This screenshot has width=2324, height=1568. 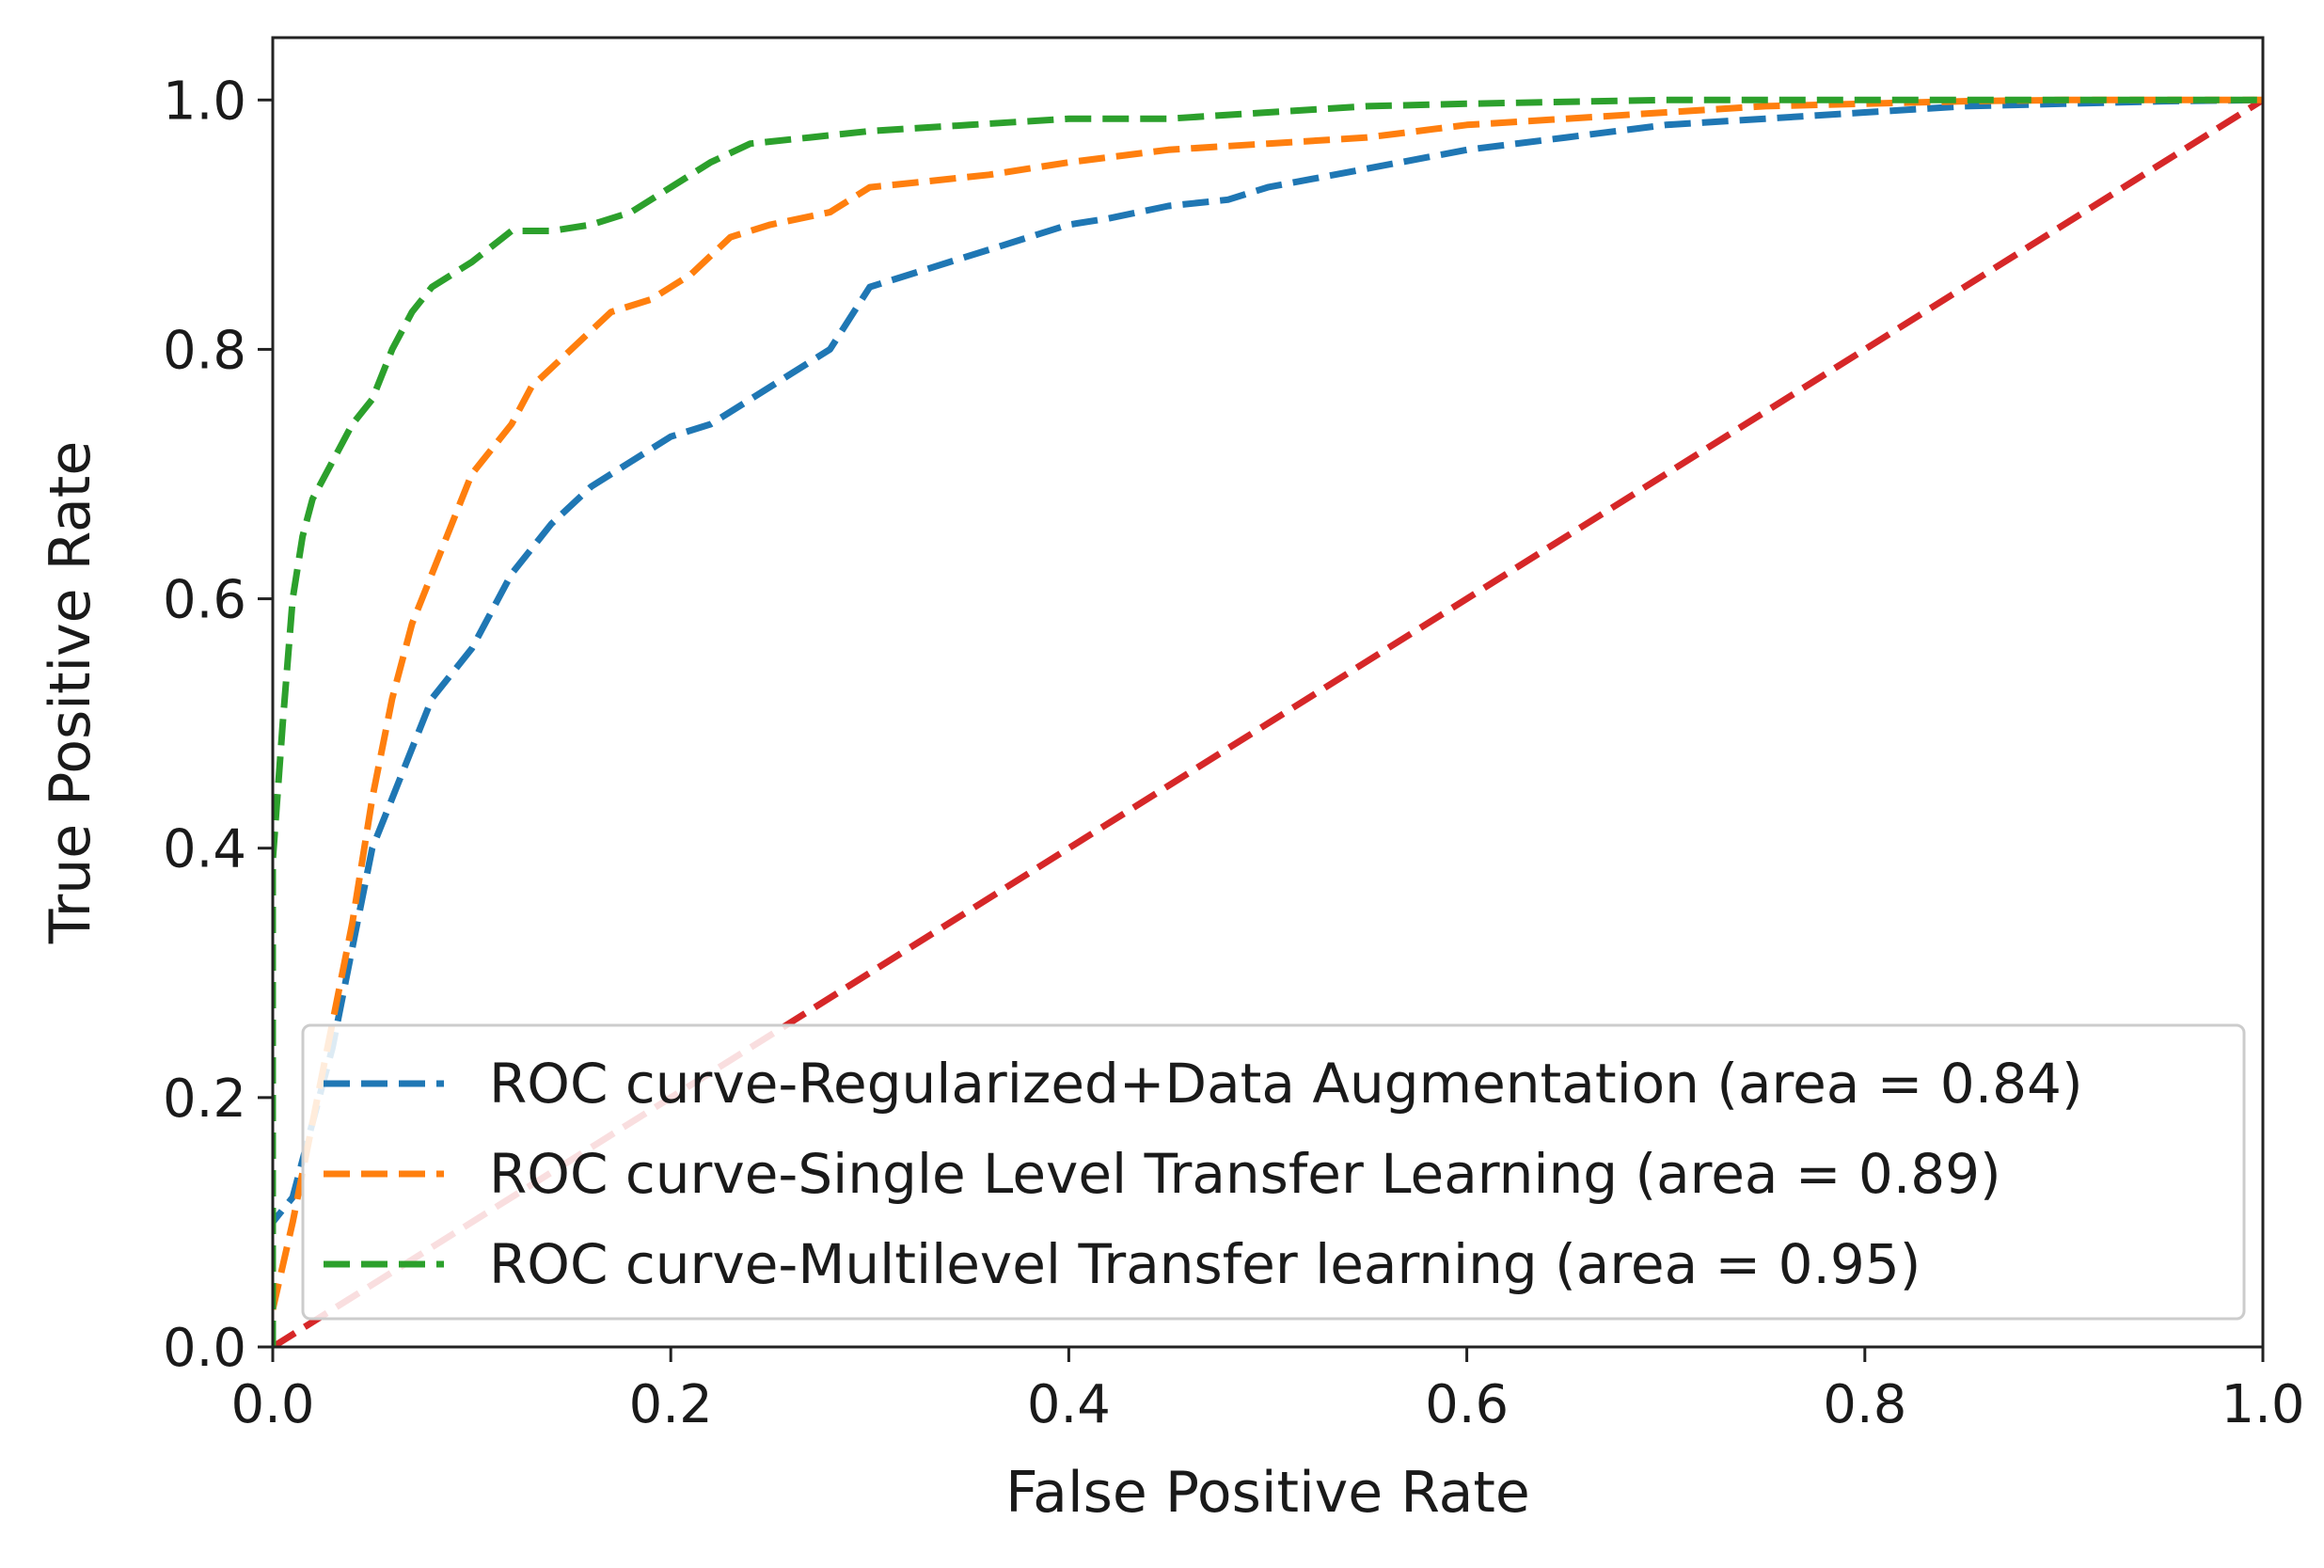 I want to click on x-axis-label: False Positive Rate, so click(x=1267, y=1493).